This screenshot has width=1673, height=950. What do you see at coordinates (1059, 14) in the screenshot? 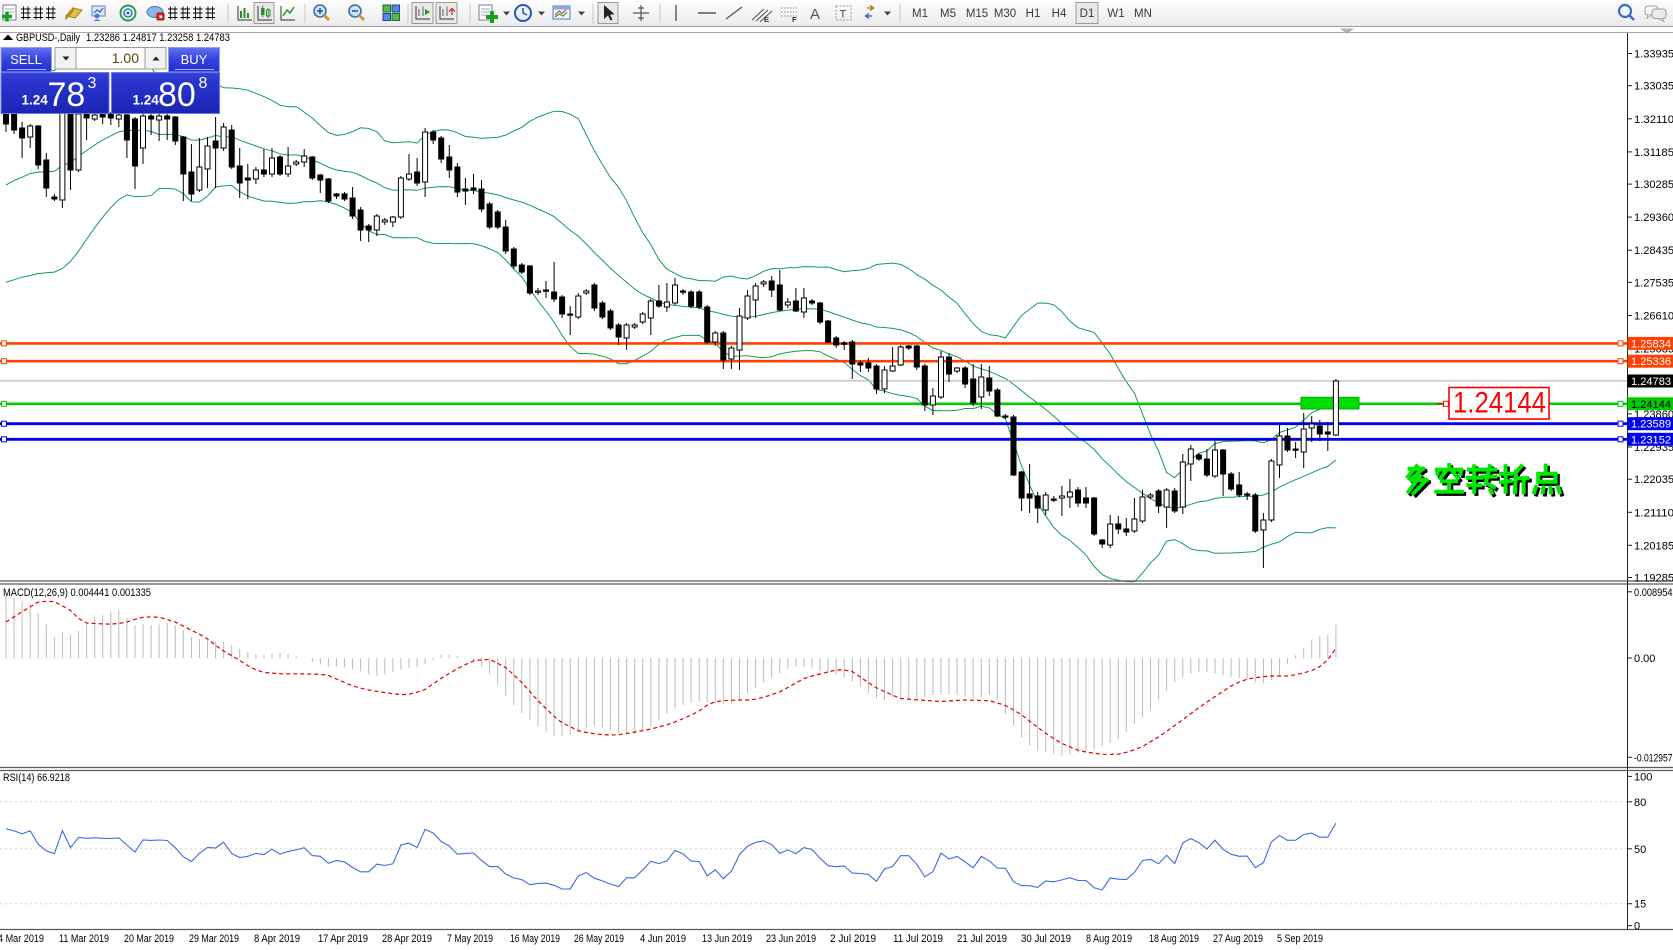
I see `svg-text: H4` at bounding box center [1059, 14].